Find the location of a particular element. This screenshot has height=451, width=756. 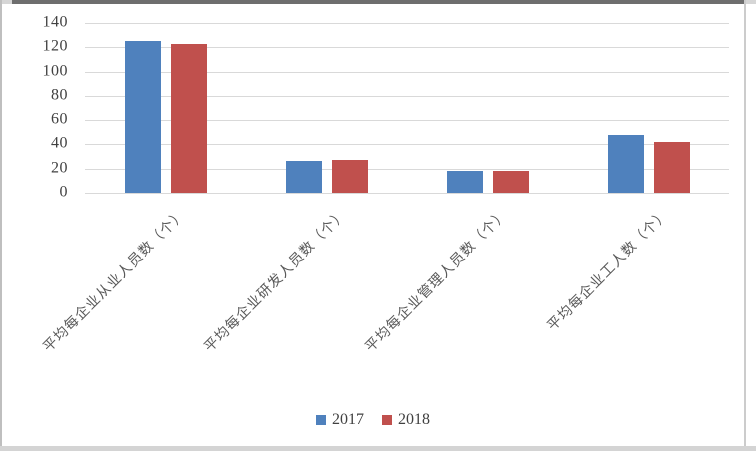

left-border is located at coordinates (1, 225).